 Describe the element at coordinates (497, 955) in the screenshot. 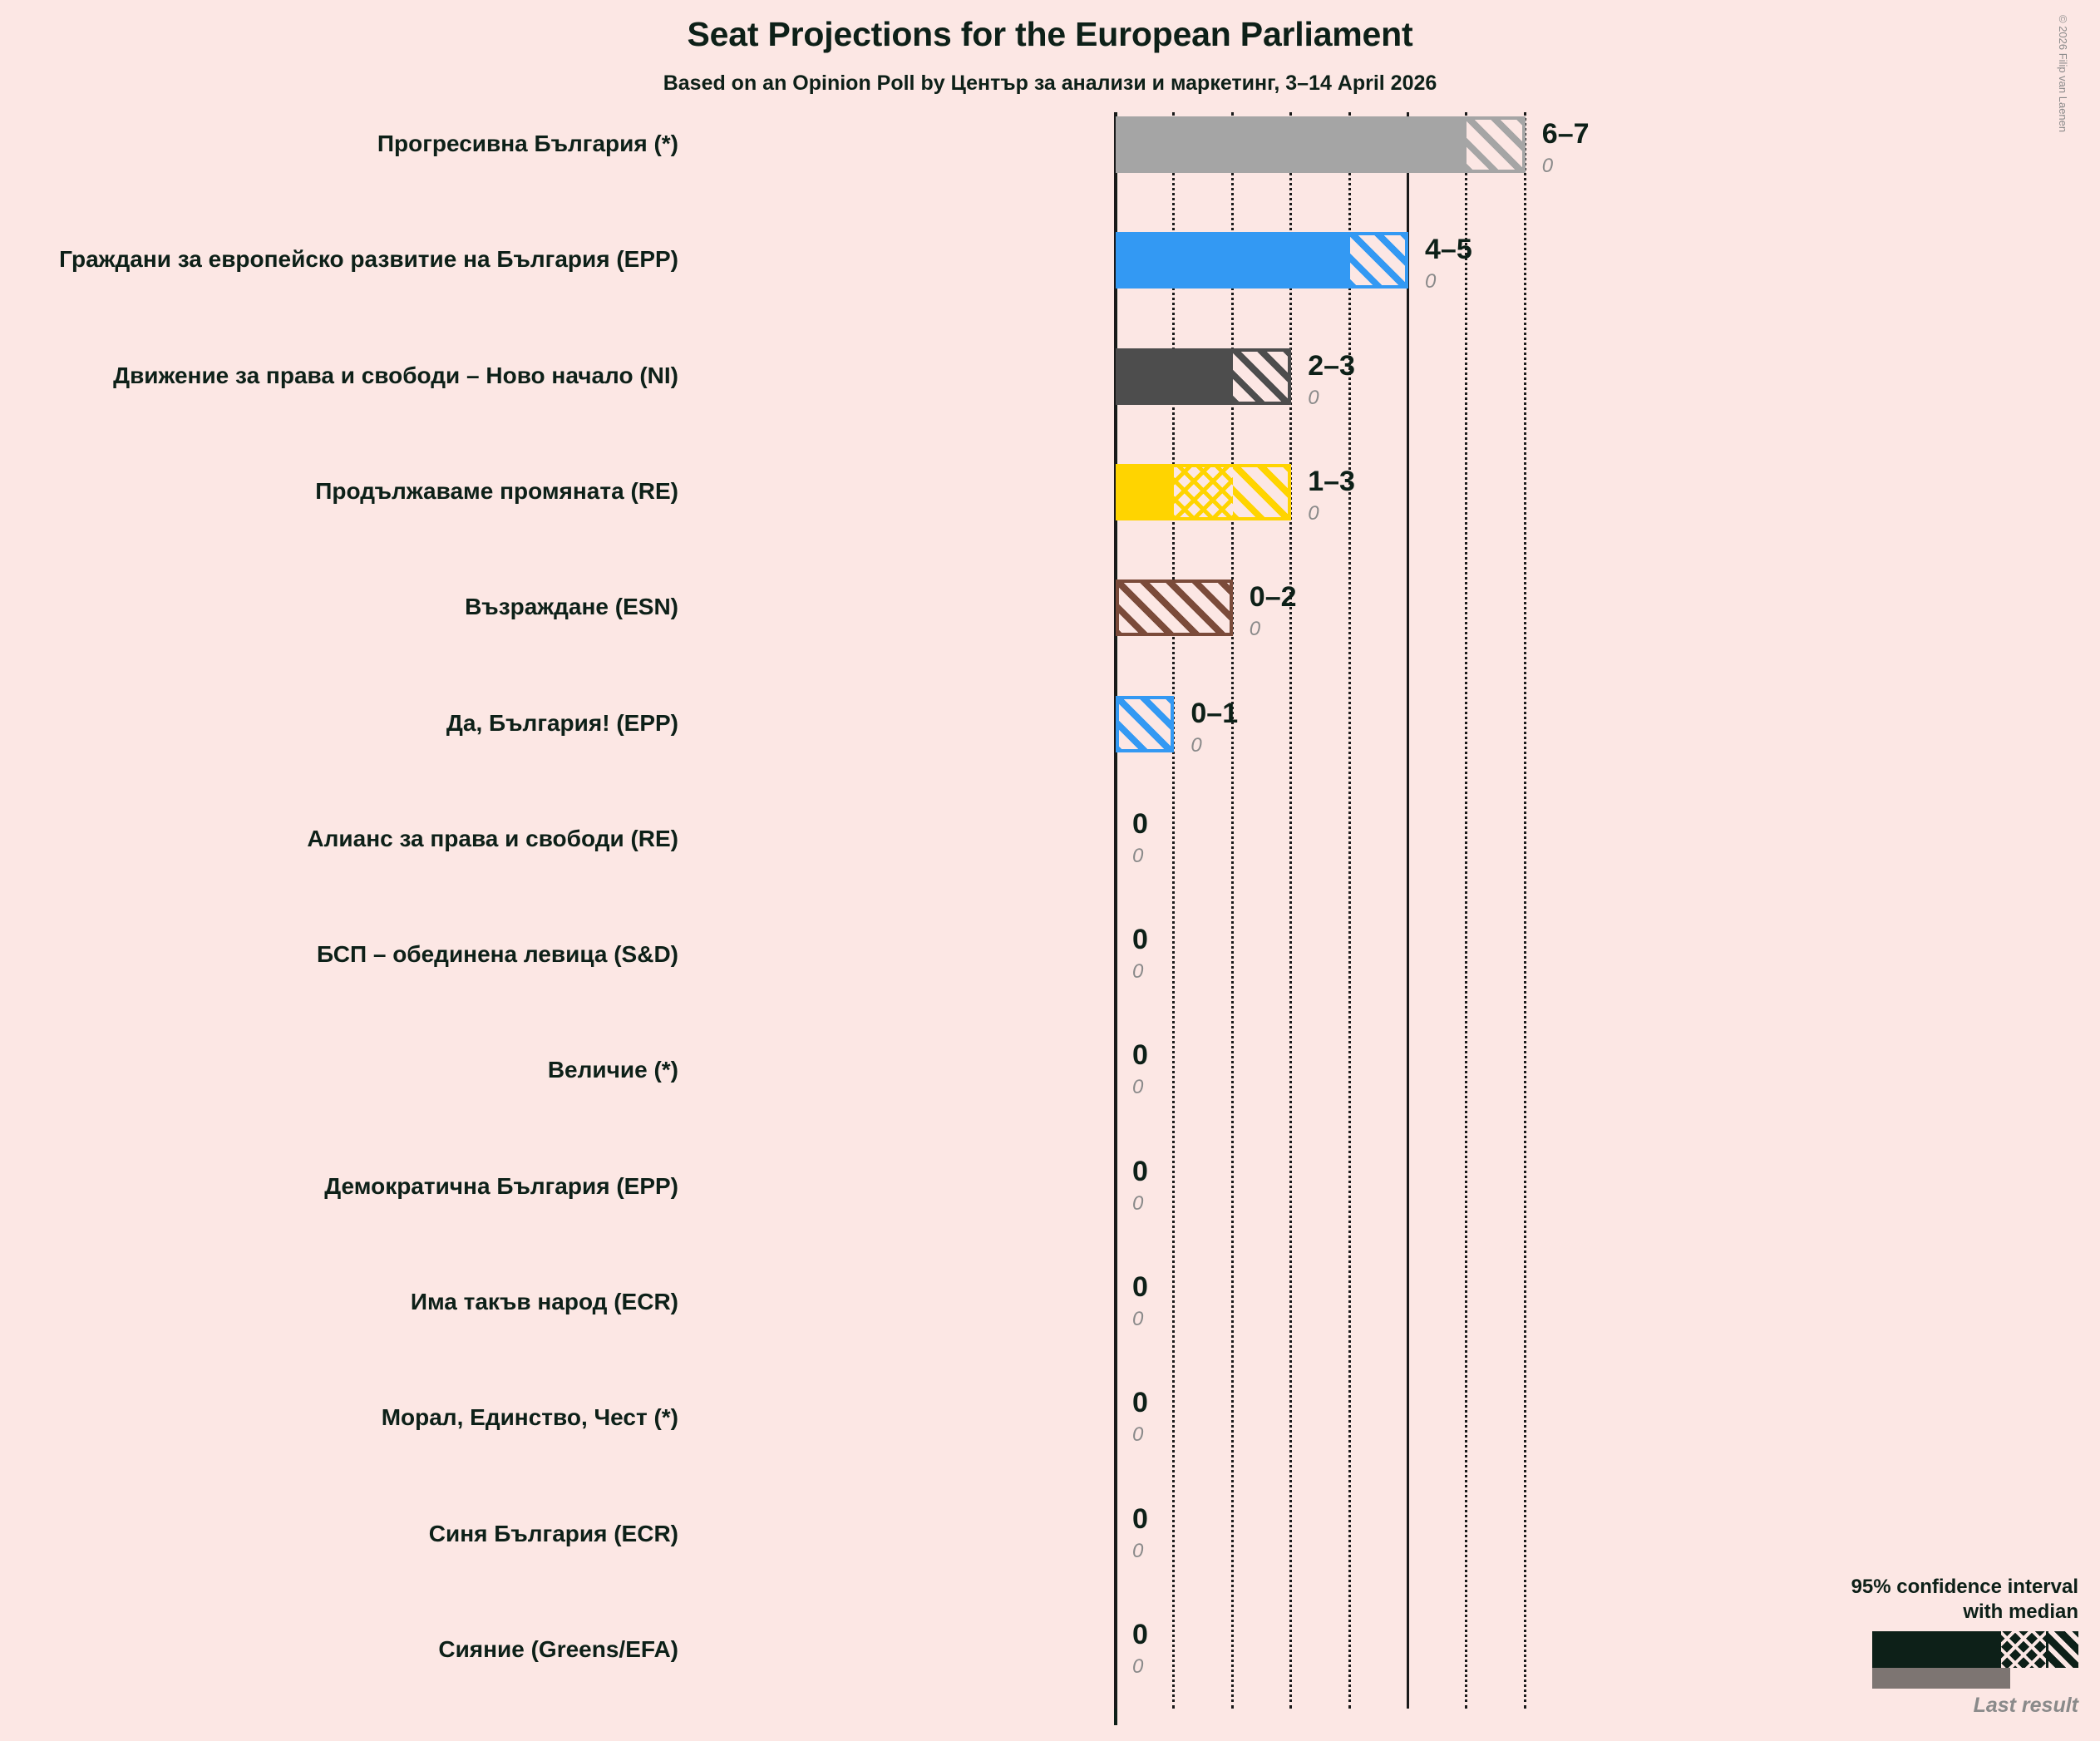

I see `party-label: БСП – обединена левица (S&D)` at that location.